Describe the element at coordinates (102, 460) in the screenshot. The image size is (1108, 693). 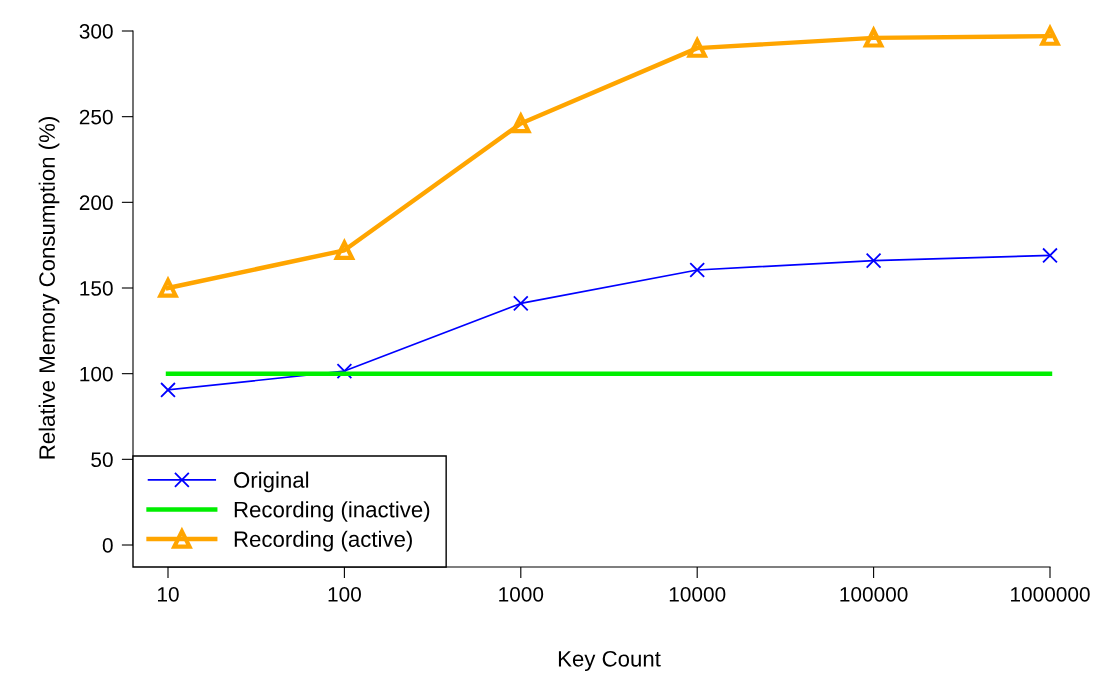
I see `y-tick-label: 50` at that location.